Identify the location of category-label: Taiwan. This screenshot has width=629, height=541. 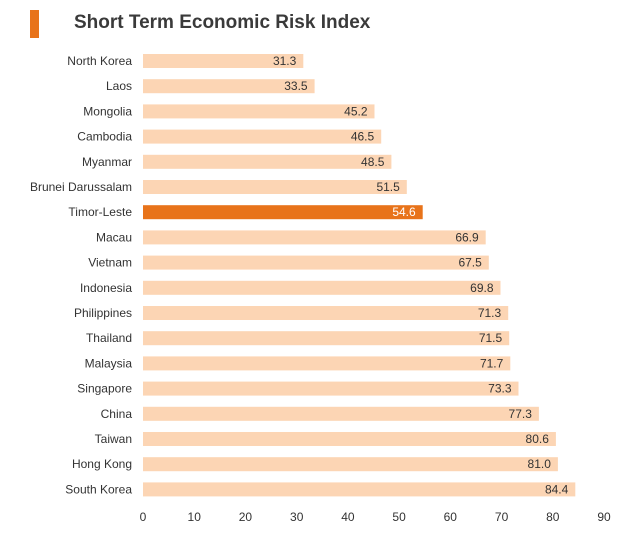
(113, 439).